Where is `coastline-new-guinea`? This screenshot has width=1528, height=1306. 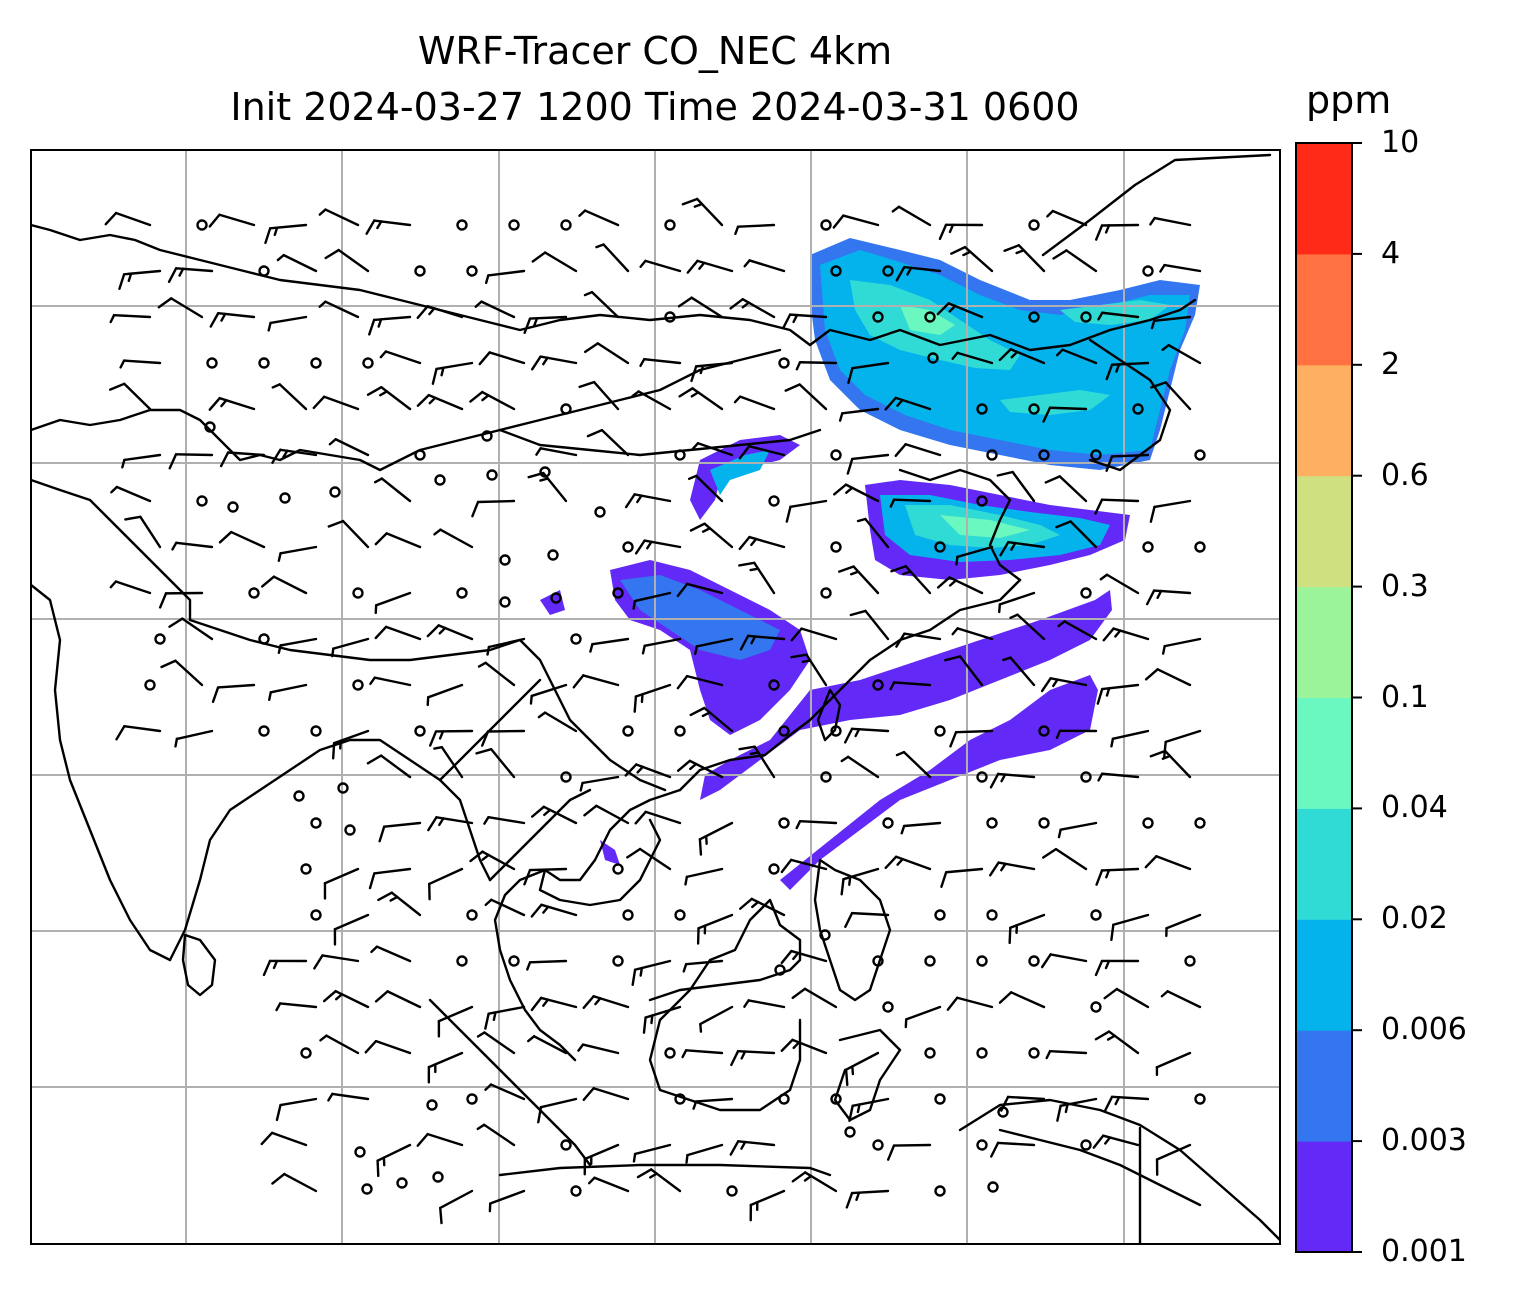
coastline-new-guinea is located at coordinates (1119, 1170).